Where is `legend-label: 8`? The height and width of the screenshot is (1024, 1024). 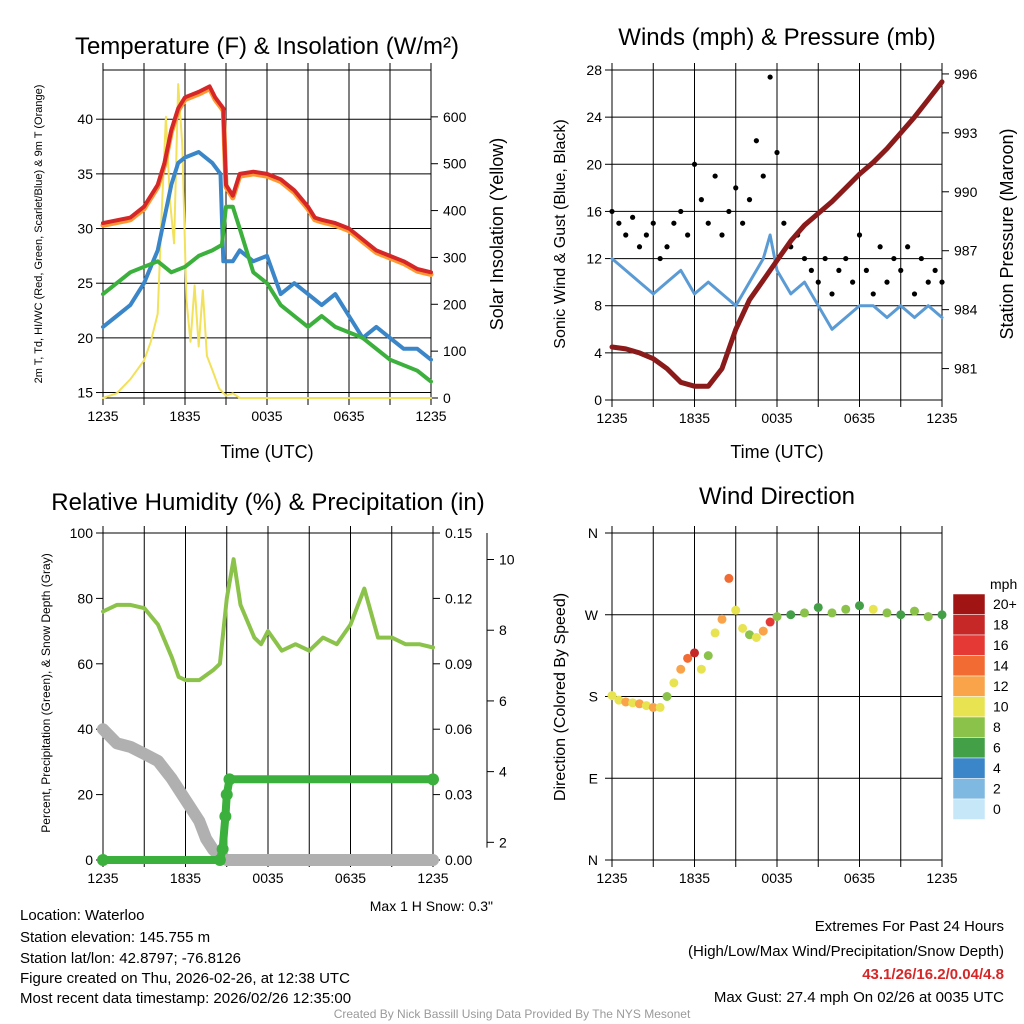
legend-label: 8 is located at coordinates (997, 727).